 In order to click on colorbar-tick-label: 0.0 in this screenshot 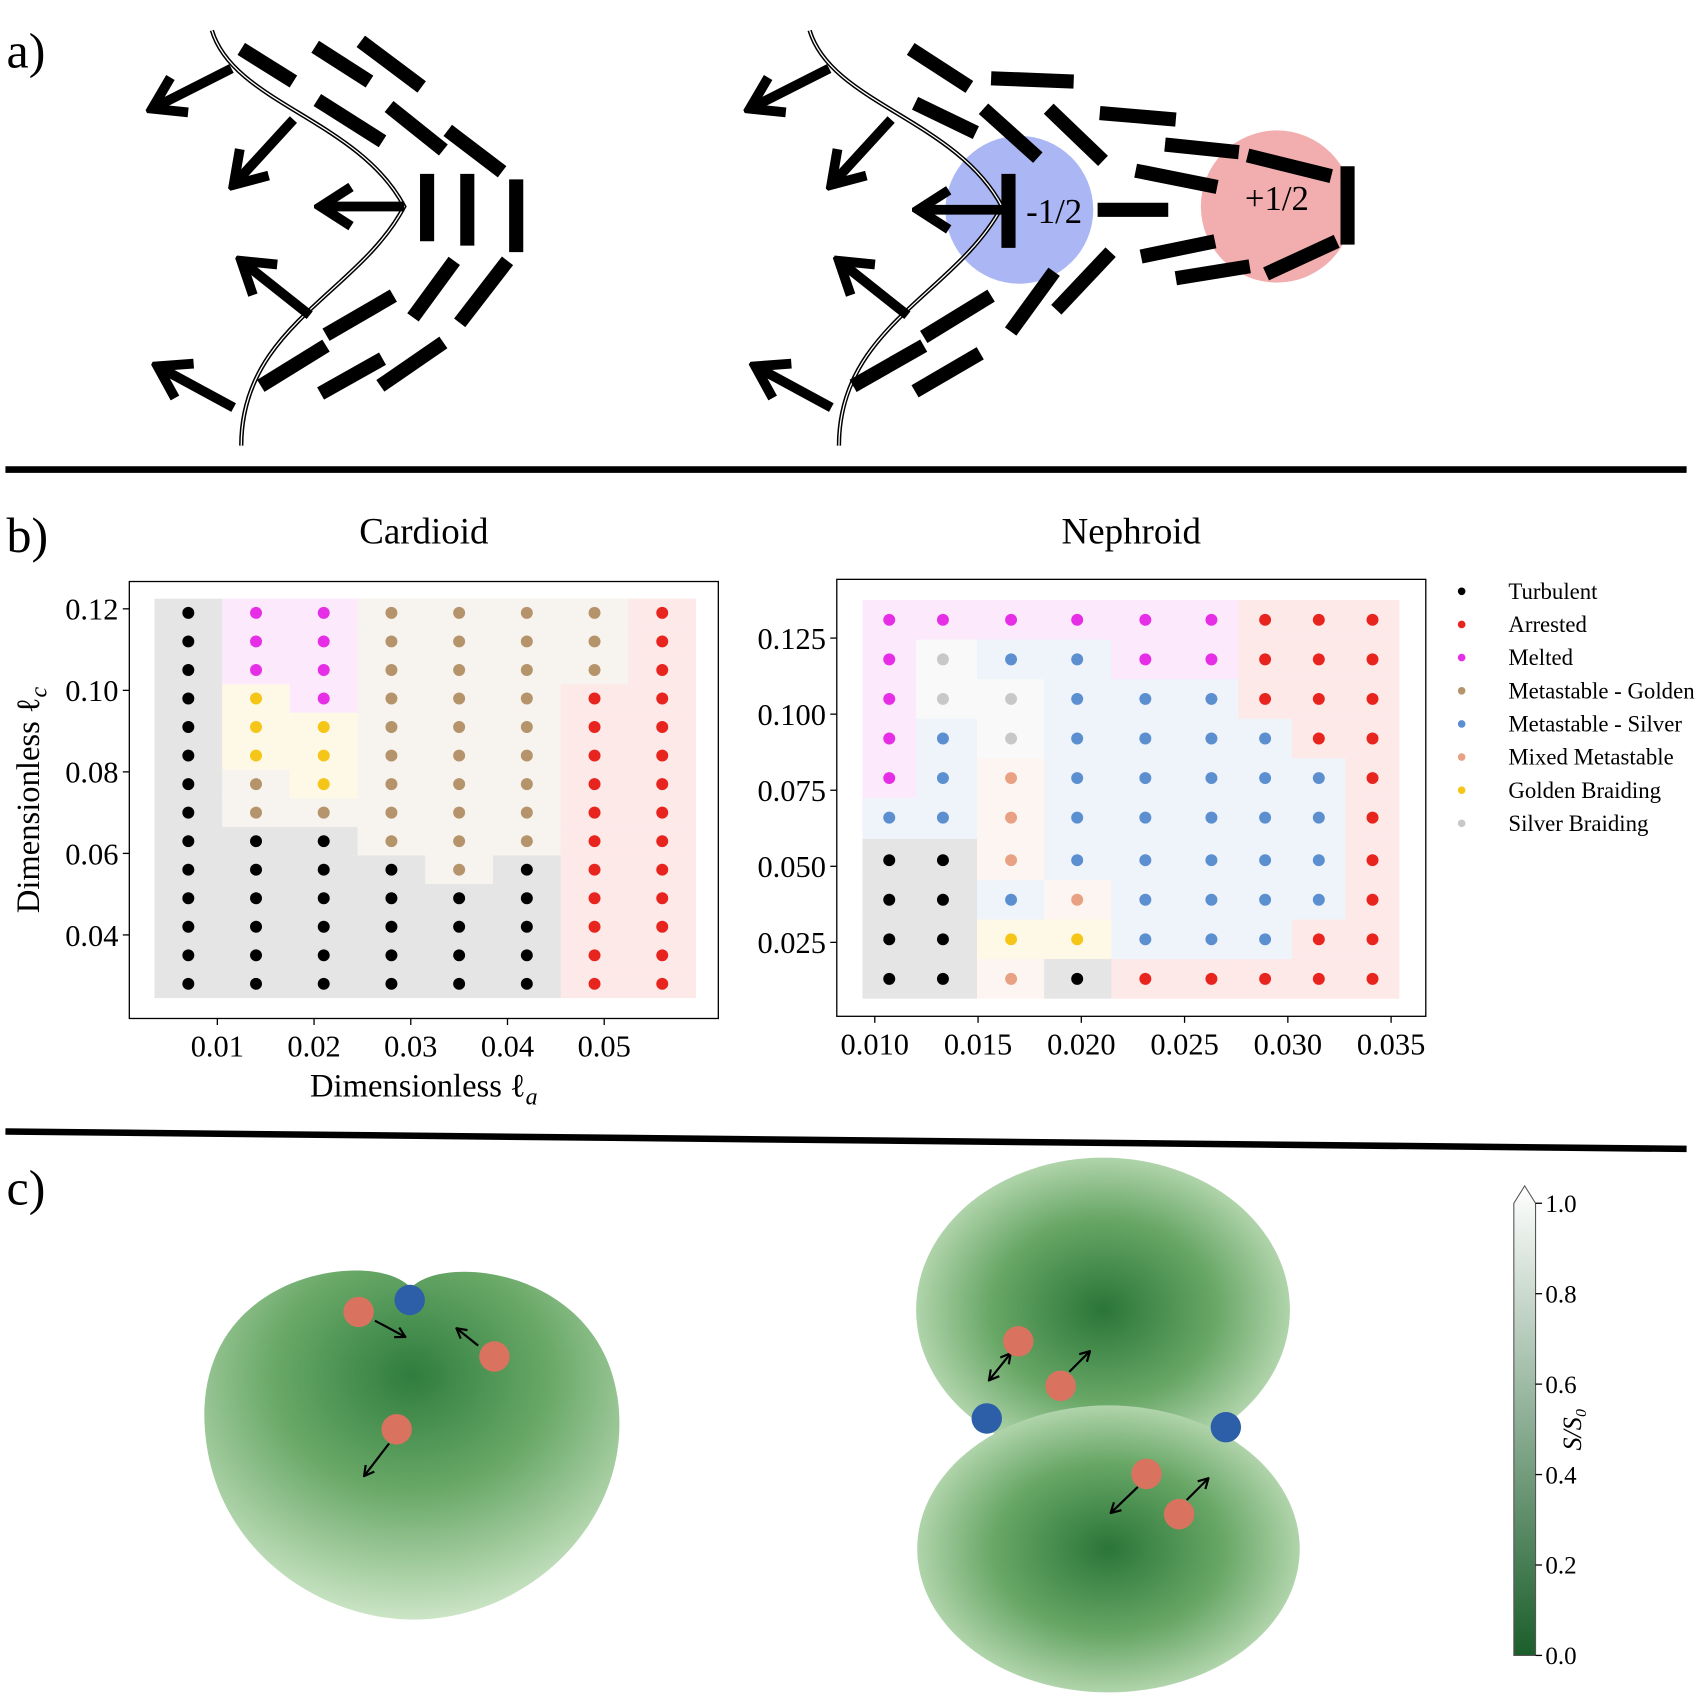, I will do `click(1560, 1656)`.